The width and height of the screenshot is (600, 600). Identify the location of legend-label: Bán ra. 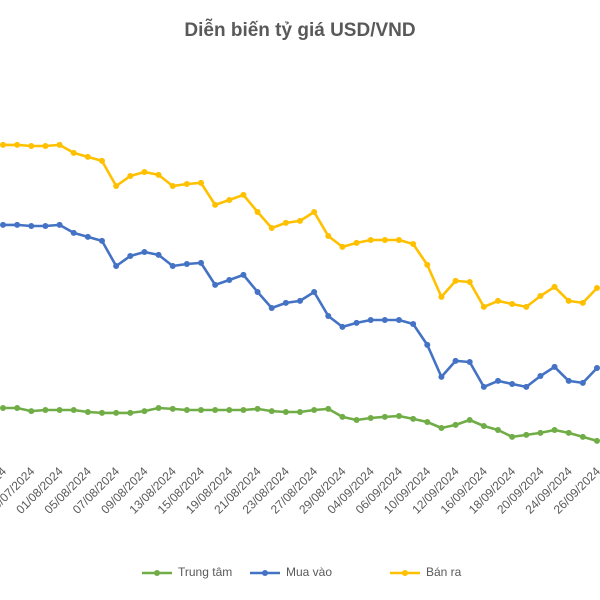
(444, 572).